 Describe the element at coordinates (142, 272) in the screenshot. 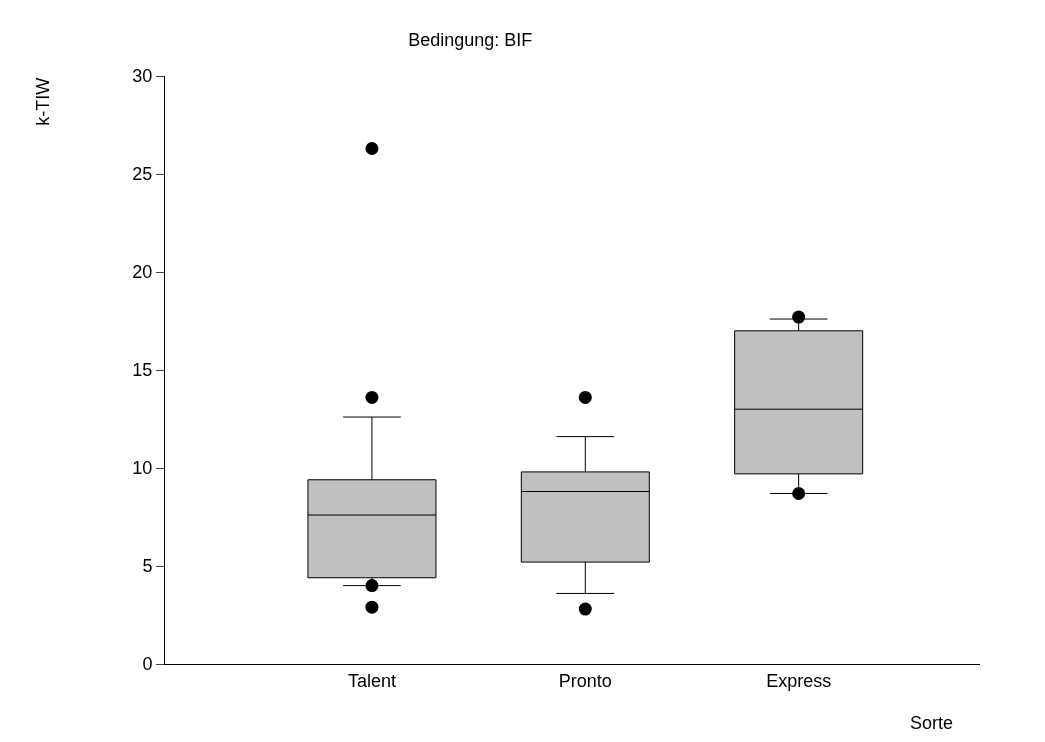

I see `y-tick-label: 20` at that location.